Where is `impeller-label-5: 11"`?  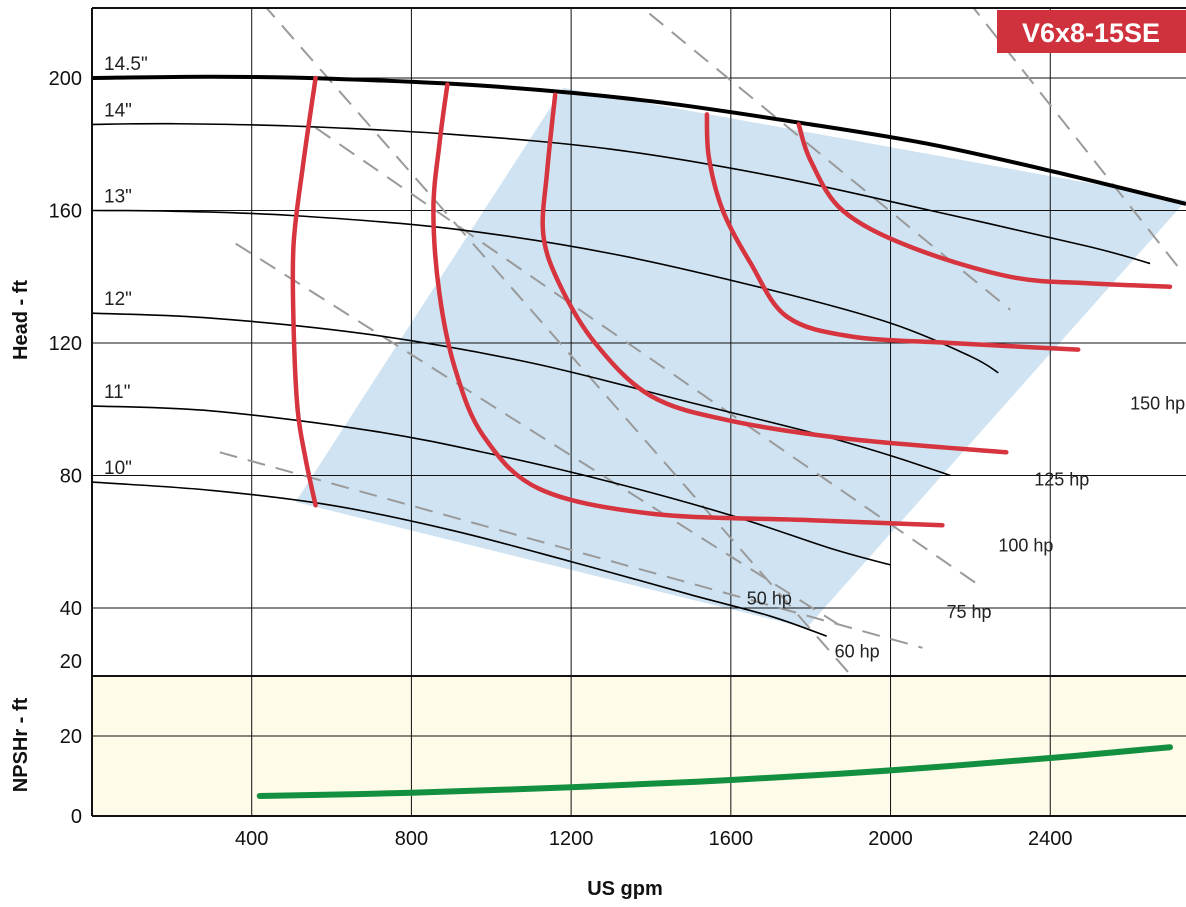 impeller-label-5: 11" is located at coordinates (117, 392).